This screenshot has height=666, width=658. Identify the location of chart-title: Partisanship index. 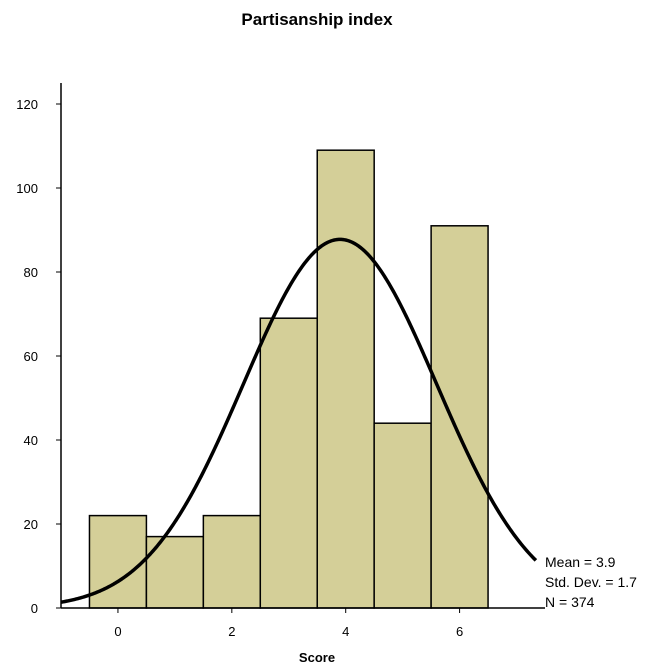
(317, 19).